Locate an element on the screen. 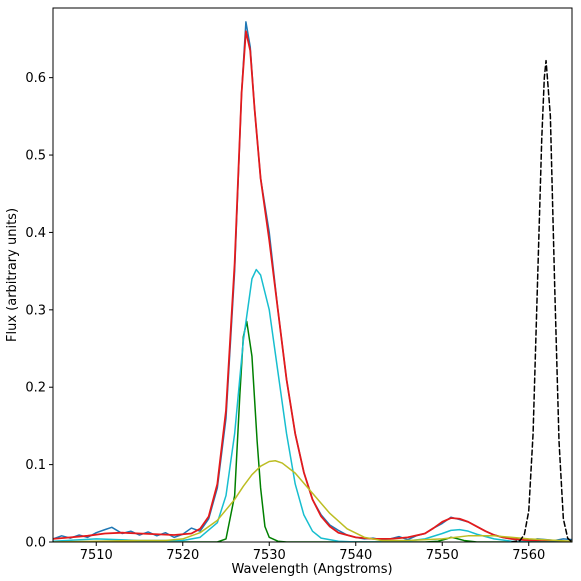 This screenshot has height=581, width=581. series-line-broad-component is located at coordinates (312, 500).